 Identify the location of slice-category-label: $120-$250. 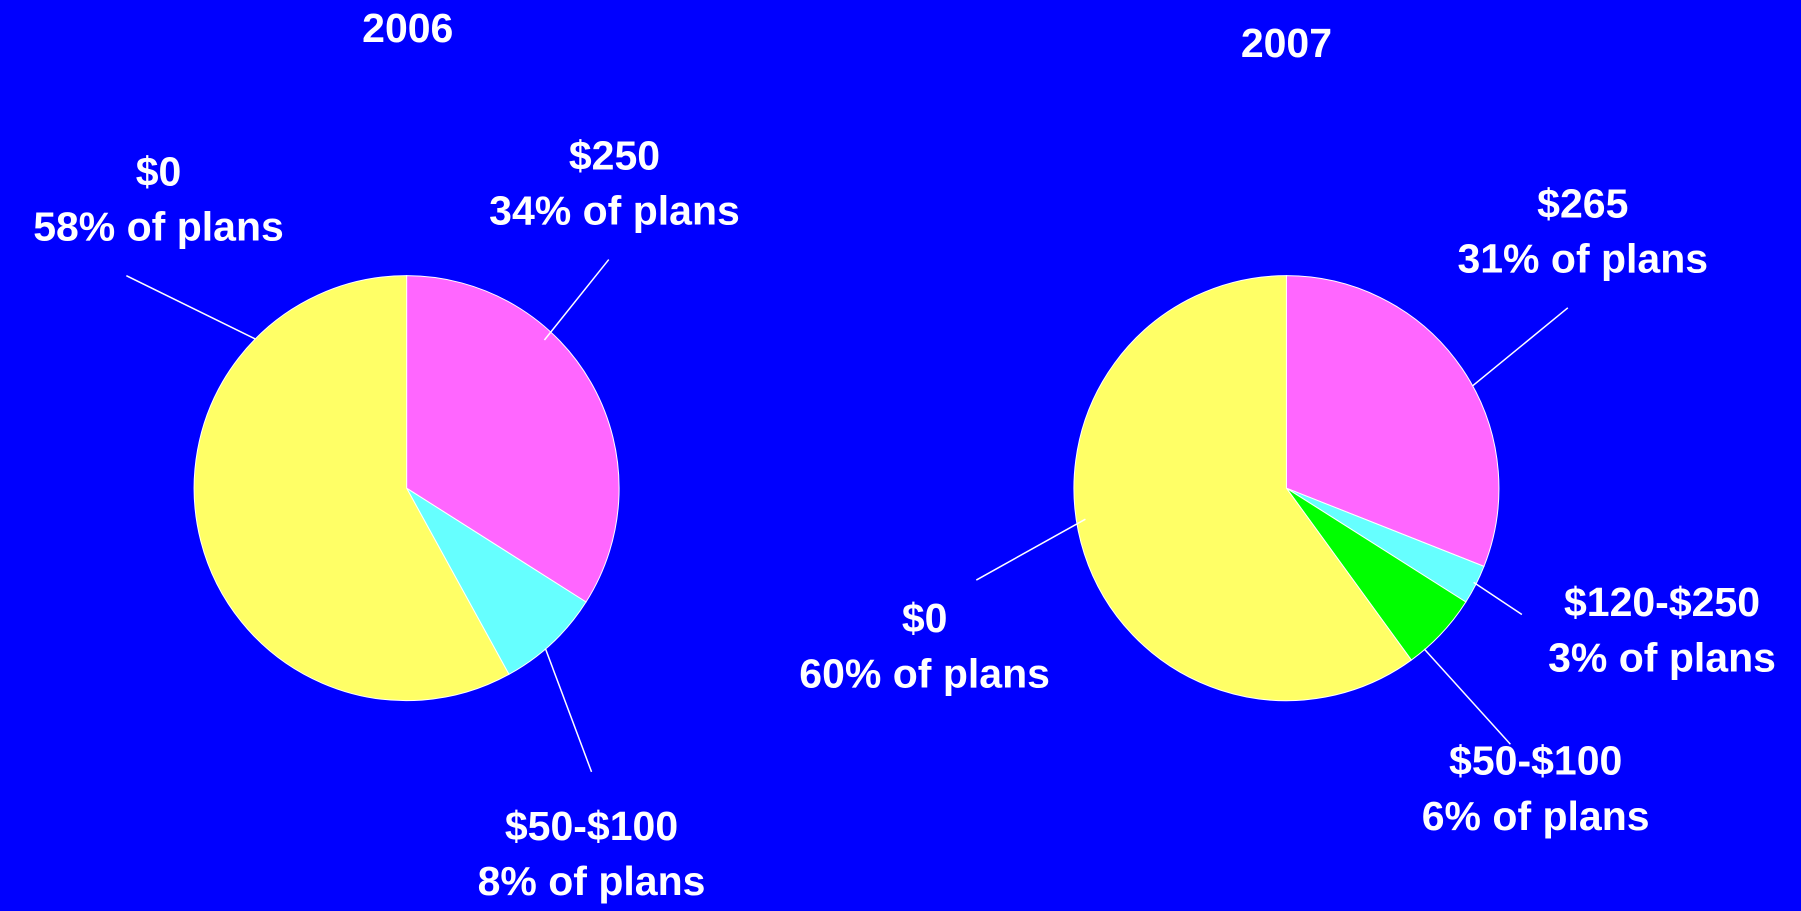
(1662, 602).